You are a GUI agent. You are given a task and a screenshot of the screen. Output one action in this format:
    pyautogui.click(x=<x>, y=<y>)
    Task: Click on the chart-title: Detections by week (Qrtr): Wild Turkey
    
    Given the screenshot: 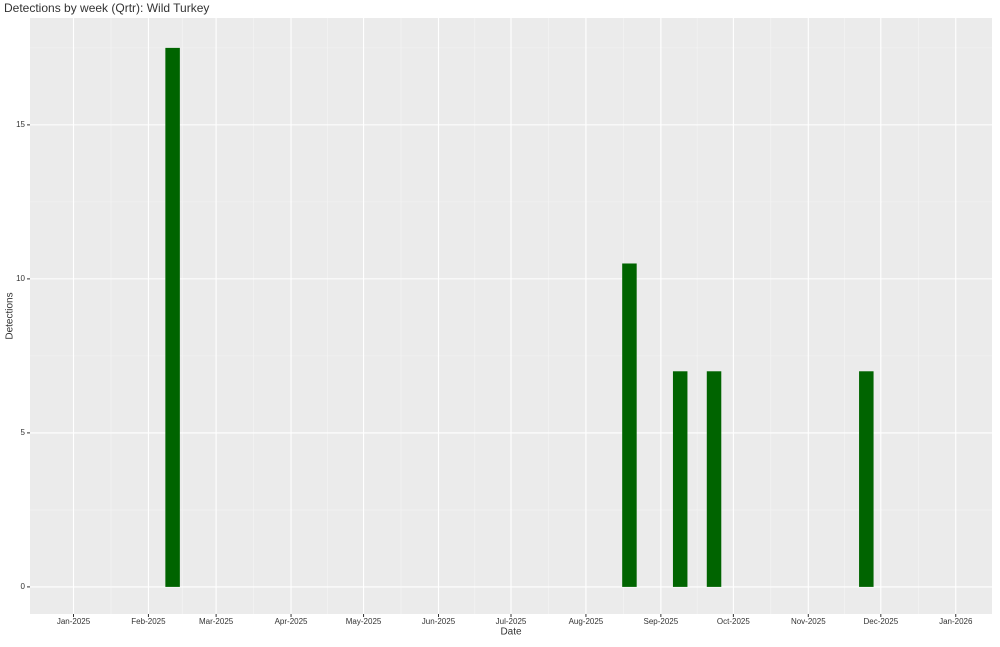 What is the action you would take?
    pyautogui.click(x=106, y=8)
    